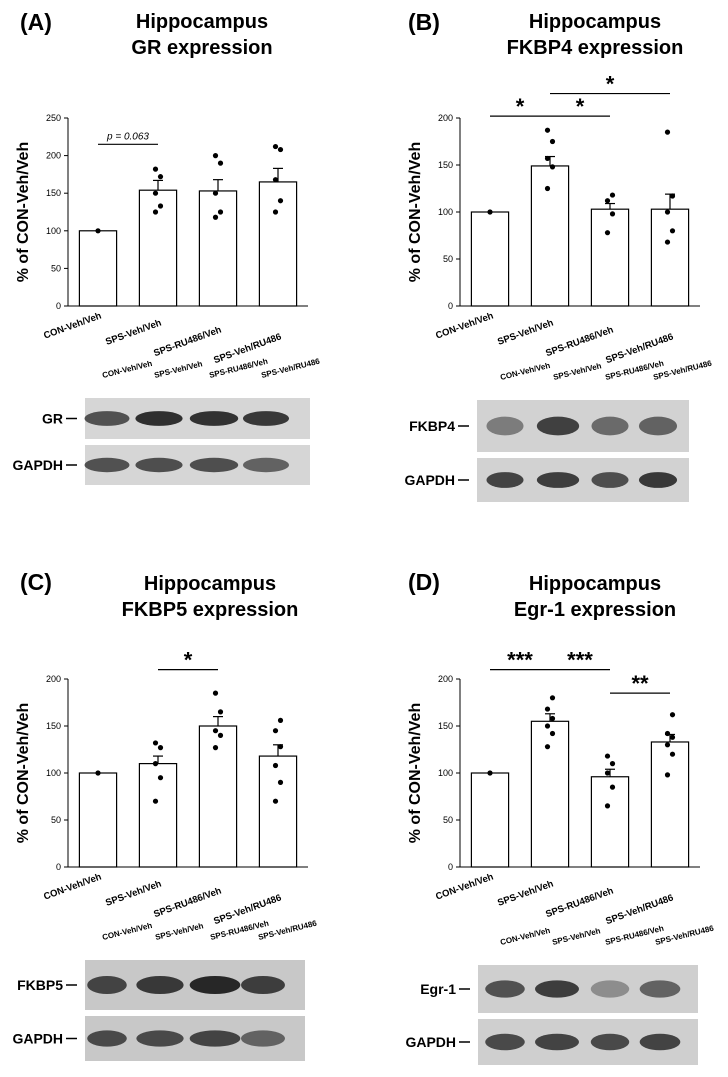  What do you see at coordinates (37, 1039) in the screenshot?
I see `blot-row-label: GAPDH` at bounding box center [37, 1039].